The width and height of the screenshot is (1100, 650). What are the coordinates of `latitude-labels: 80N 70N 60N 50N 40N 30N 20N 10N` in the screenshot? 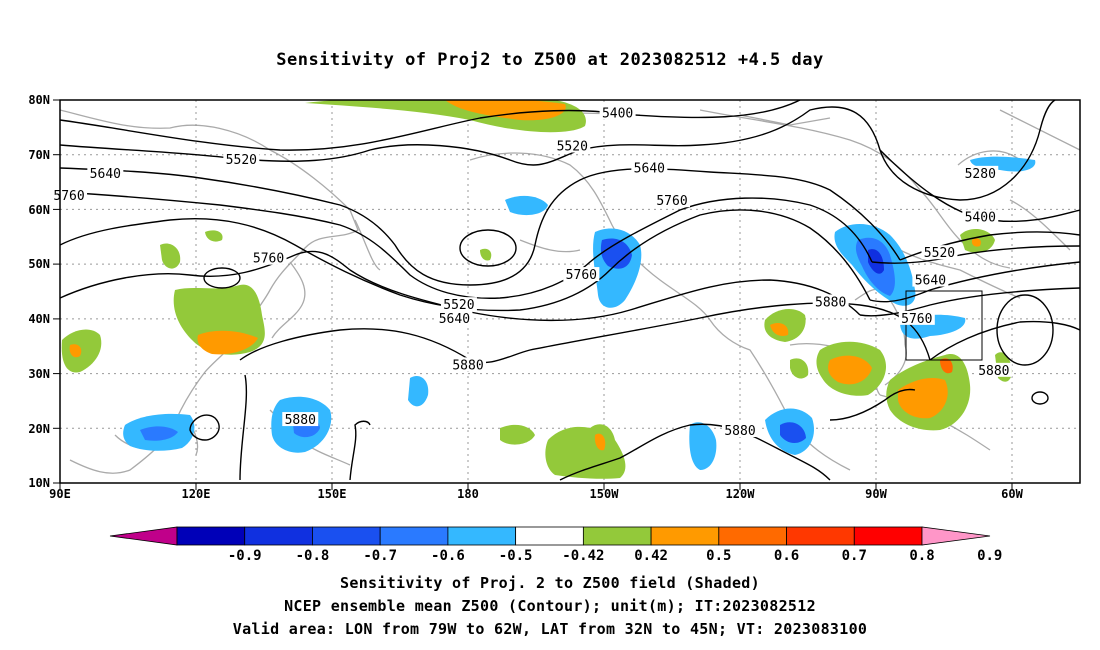 It's located at (39, 291).